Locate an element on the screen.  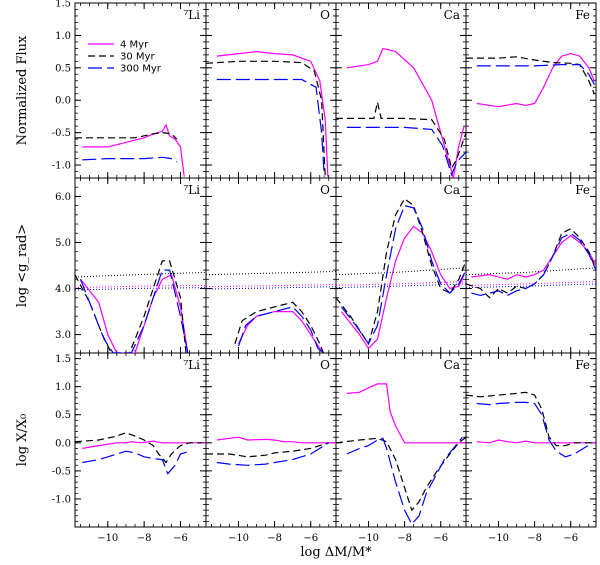
y-tick-label: 6.0 is located at coordinates (63, 197).